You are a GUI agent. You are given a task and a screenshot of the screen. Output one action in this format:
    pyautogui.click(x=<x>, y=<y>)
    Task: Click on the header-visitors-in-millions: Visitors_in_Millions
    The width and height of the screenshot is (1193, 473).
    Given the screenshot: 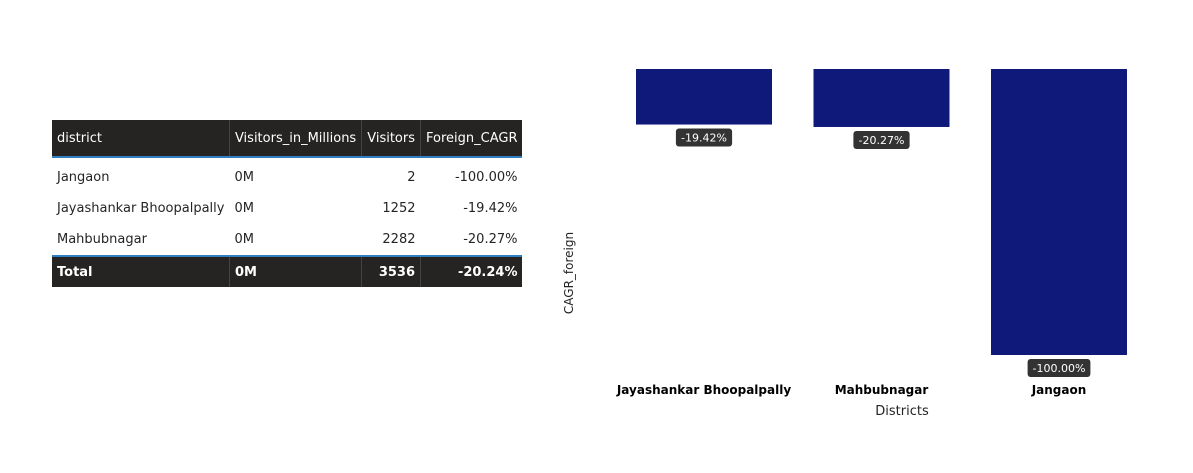 What is the action you would take?
    pyautogui.click(x=295, y=139)
    